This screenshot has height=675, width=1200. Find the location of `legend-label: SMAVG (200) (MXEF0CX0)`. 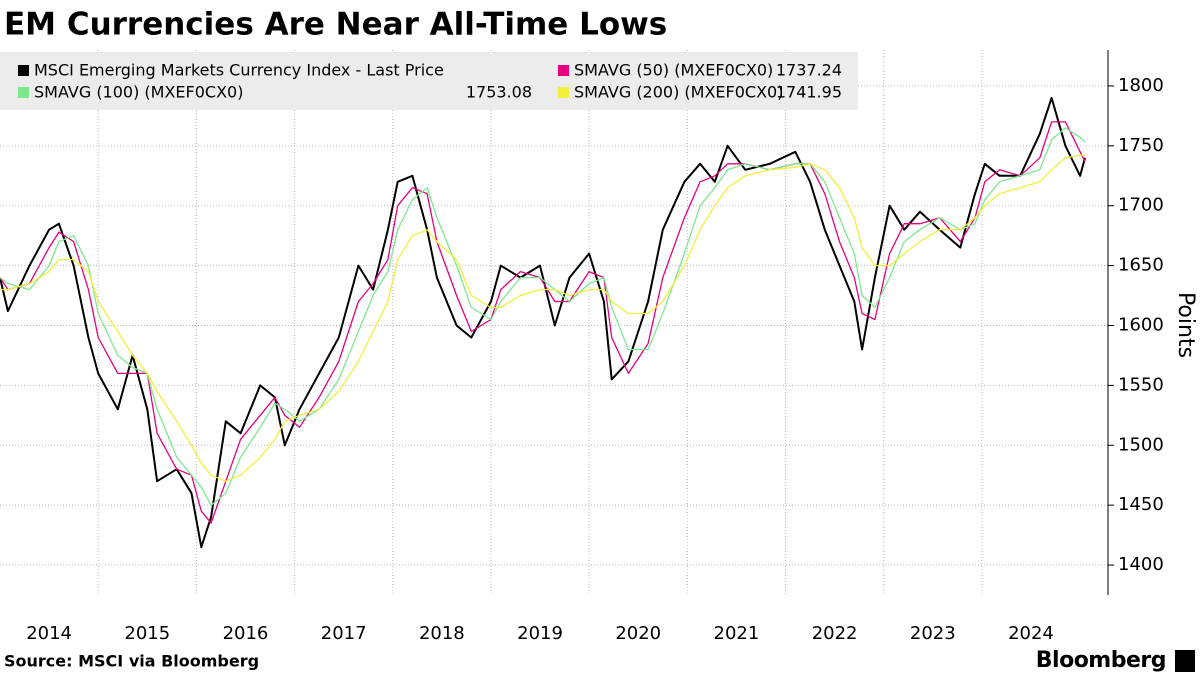

legend-label: SMAVG (200) (MXEF0CX0) is located at coordinates (678, 92).